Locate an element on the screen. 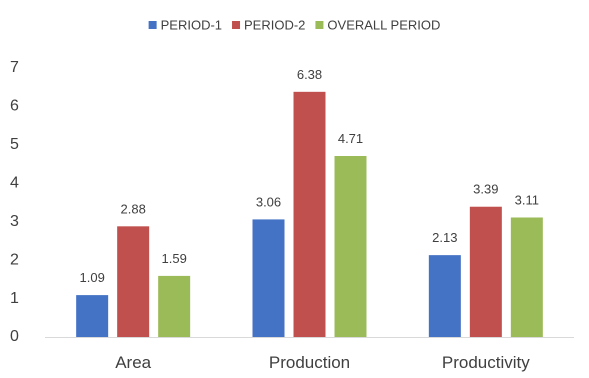 The image size is (589, 378). legend-item: PERIOD-1 is located at coordinates (185, 24).